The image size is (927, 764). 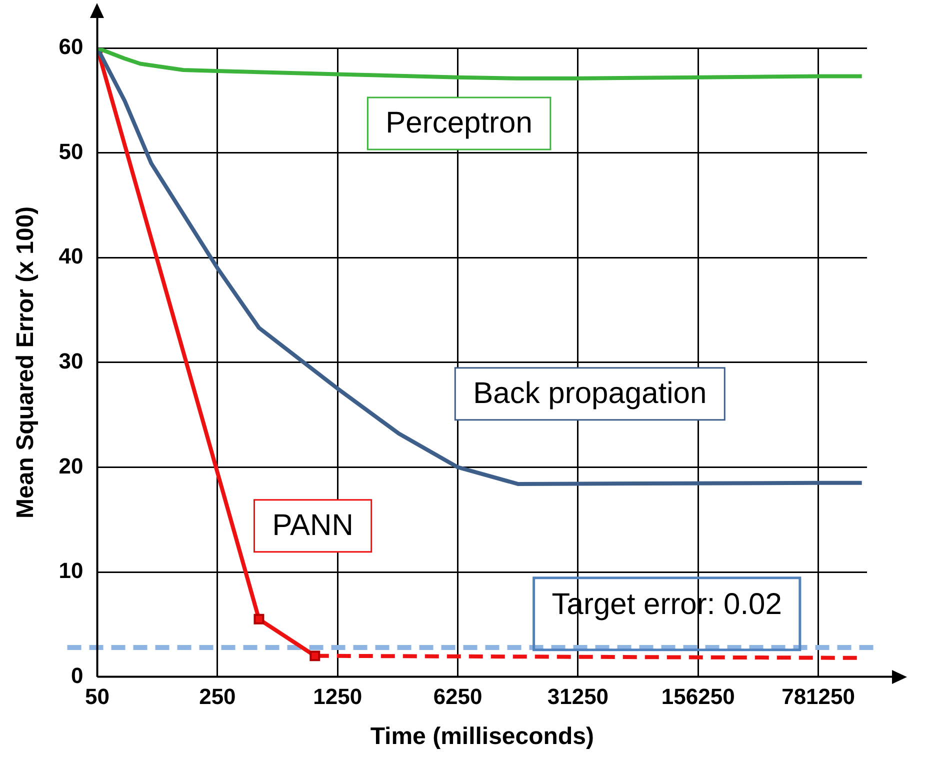 I want to click on series-label: Perceptron, so click(x=459, y=123).